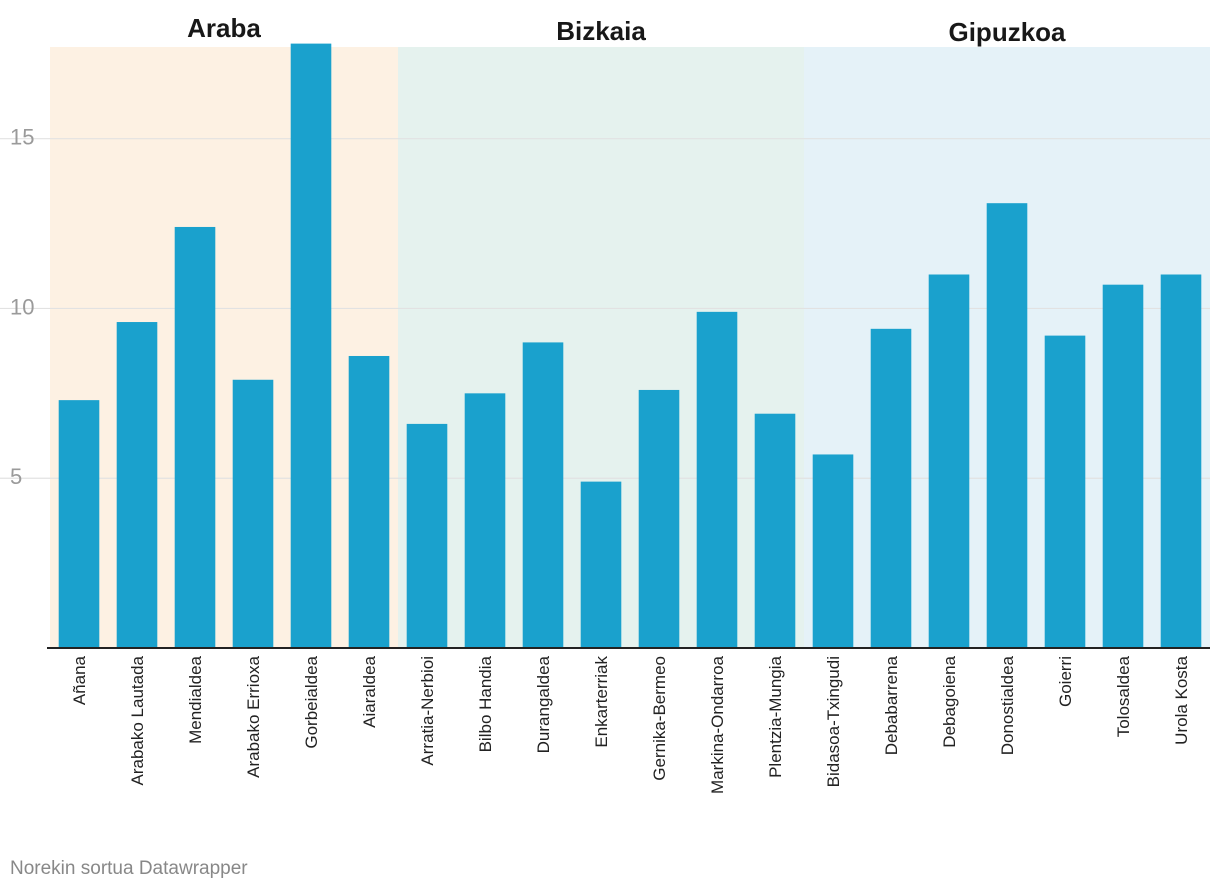 Image resolution: width=1220 pixels, height=894 pixels. I want to click on x-tick-label: Goierri, so click(1065, 681).